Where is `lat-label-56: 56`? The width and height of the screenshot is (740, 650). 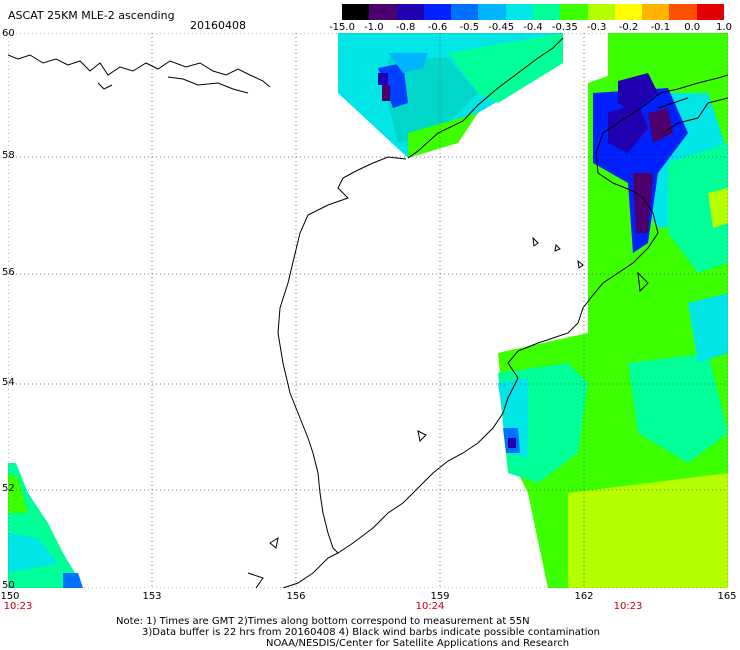
lat-label-56: 56 is located at coordinates (8, 272).